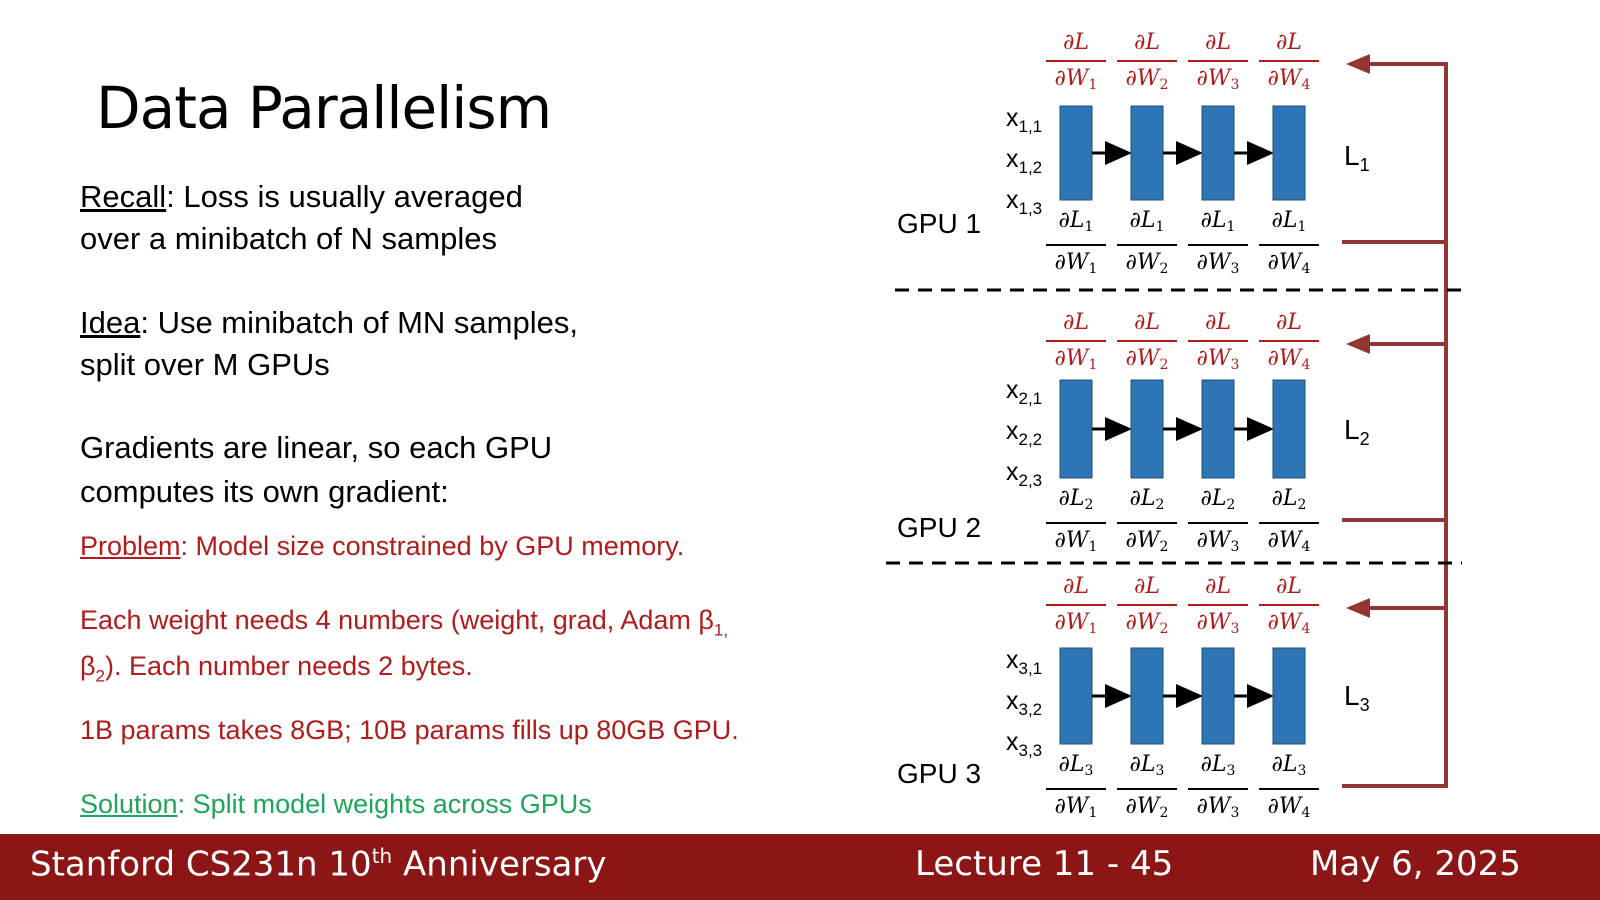 The image size is (1600, 900). What do you see at coordinates (939, 223) in the screenshot?
I see `gpu-label: GPU 1` at bounding box center [939, 223].